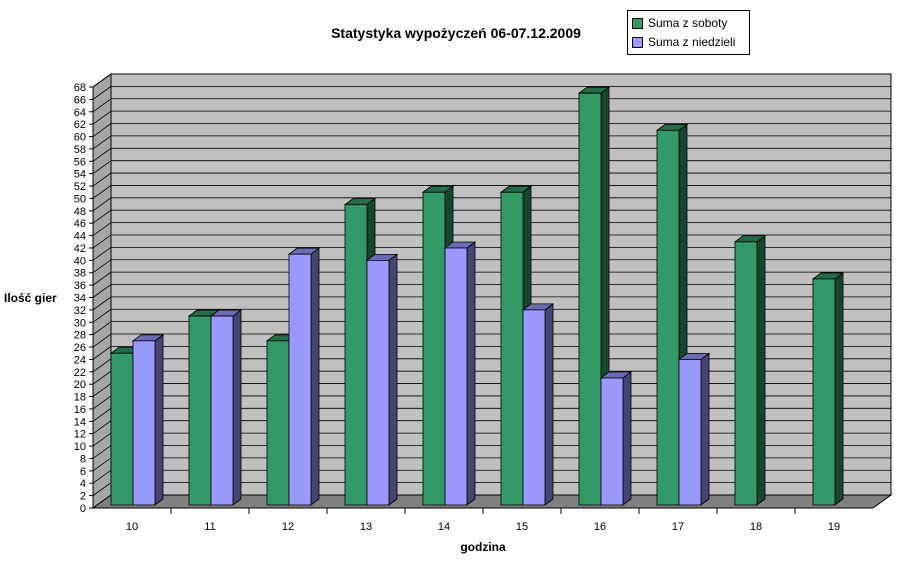 The height and width of the screenshot is (567, 912). Describe the element at coordinates (690, 432) in the screenshot. I see `bar-sunday-17-front` at that location.